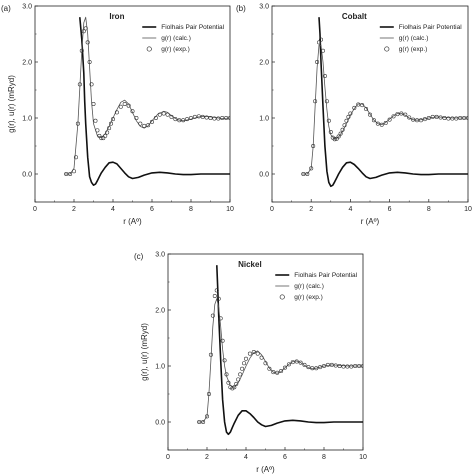 This screenshot has height=474, width=474. What do you see at coordinates (354, 16) in the screenshot?
I see `chart-title: Cobalt` at bounding box center [354, 16].